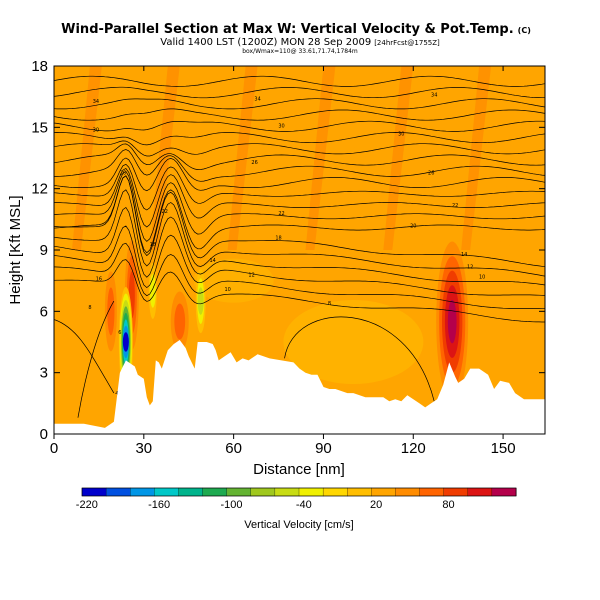 Image resolution: width=600 pixels, height=600 pixels. What do you see at coordinates (413, 226) in the screenshot?
I see `contour-label: 20` at bounding box center [413, 226].